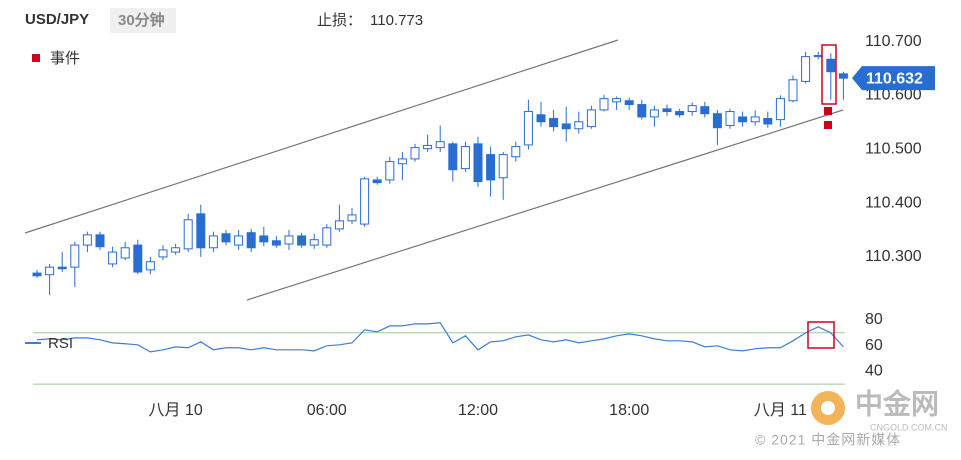 The image size is (961, 460). What do you see at coordinates (851, 417) in the screenshot?
I see `watermark: 中金网 CNGOLD.COM.CN © 2021 中金网新媒体` at bounding box center [851, 417].